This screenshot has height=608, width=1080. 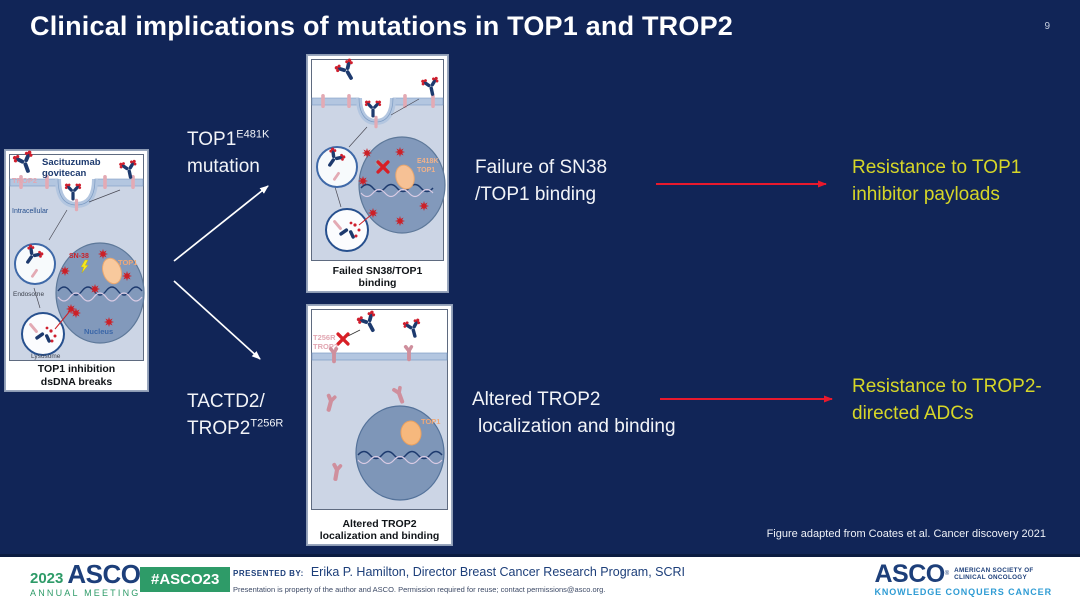 I want to click on figure-caption-line2: binding, so click(x=378, y=283).